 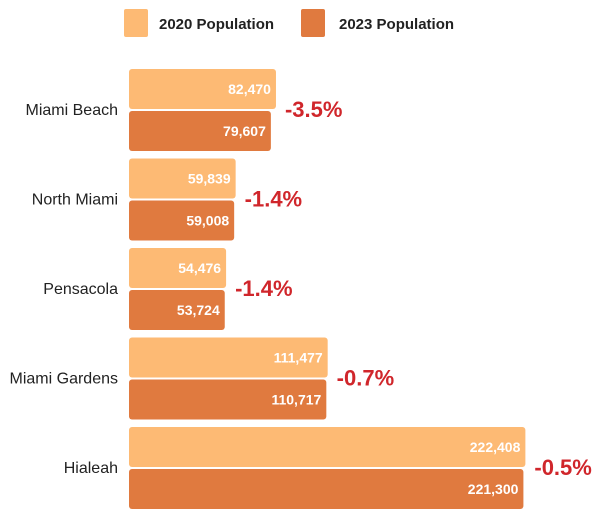 I want to click on legend-swatch-2020-population, so click(x=136, y=23).